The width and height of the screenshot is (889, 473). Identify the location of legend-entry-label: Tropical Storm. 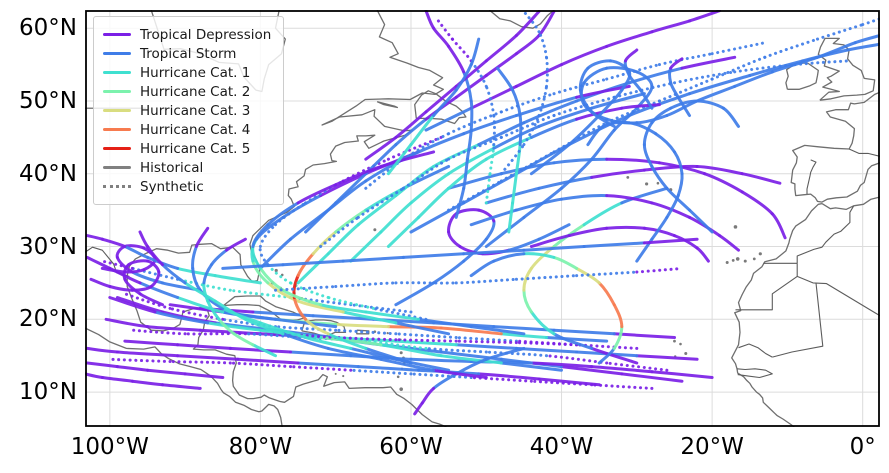
(188, 53).